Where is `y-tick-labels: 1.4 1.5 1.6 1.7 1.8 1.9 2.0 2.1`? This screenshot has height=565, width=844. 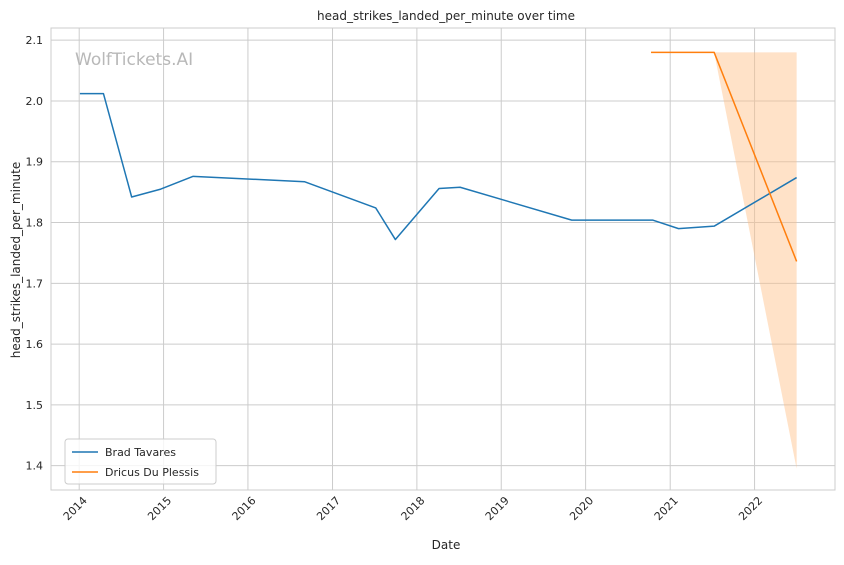 y-tick-labels: 1.4 1.5 1.6 1.7 1.8 1.9 2.0 2.1 is located at coordinates (35, 253).